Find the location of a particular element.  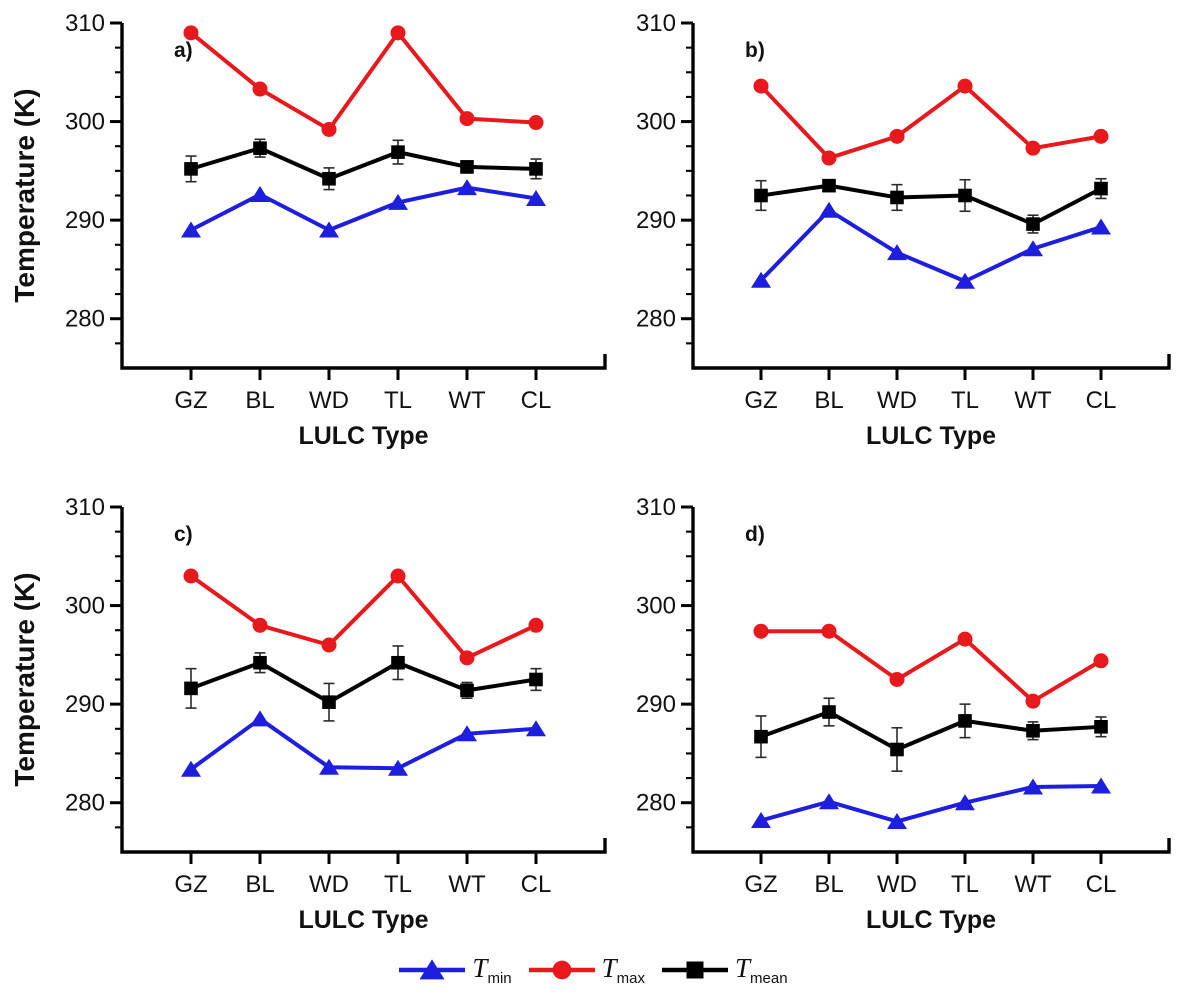

legend-item-tmin: Tmin is located at coordinates (454, 970).